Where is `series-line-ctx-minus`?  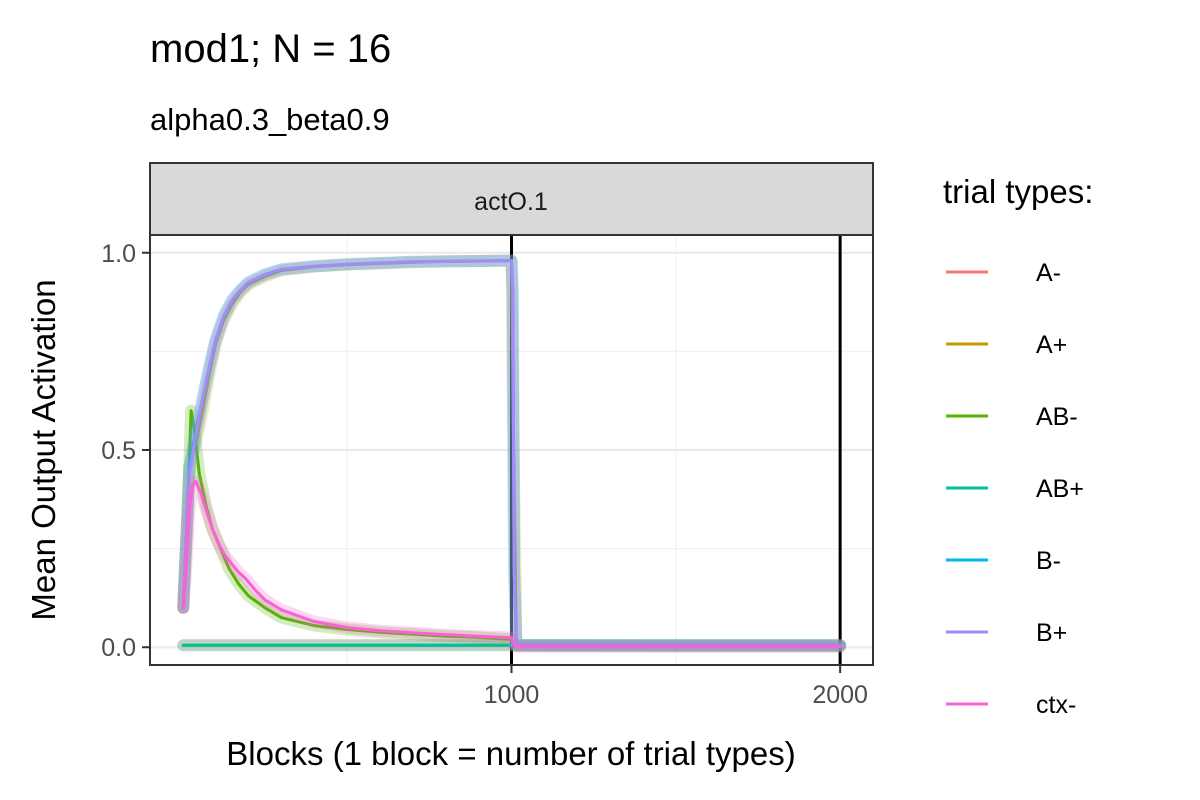
series-line-ctx-minus is located at coordinates (511, 564).